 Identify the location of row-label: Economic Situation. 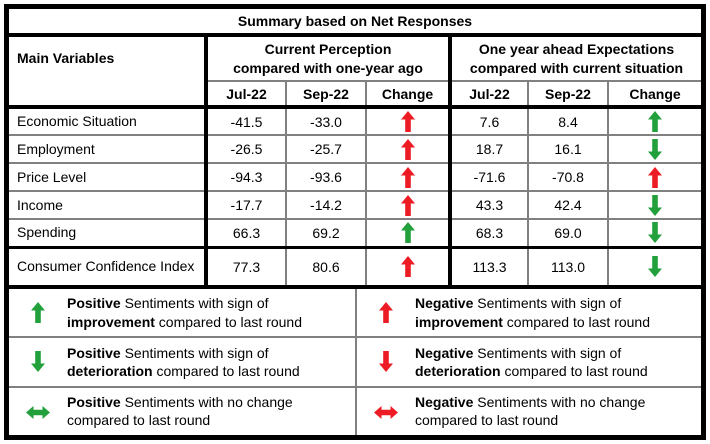
(108, 121).